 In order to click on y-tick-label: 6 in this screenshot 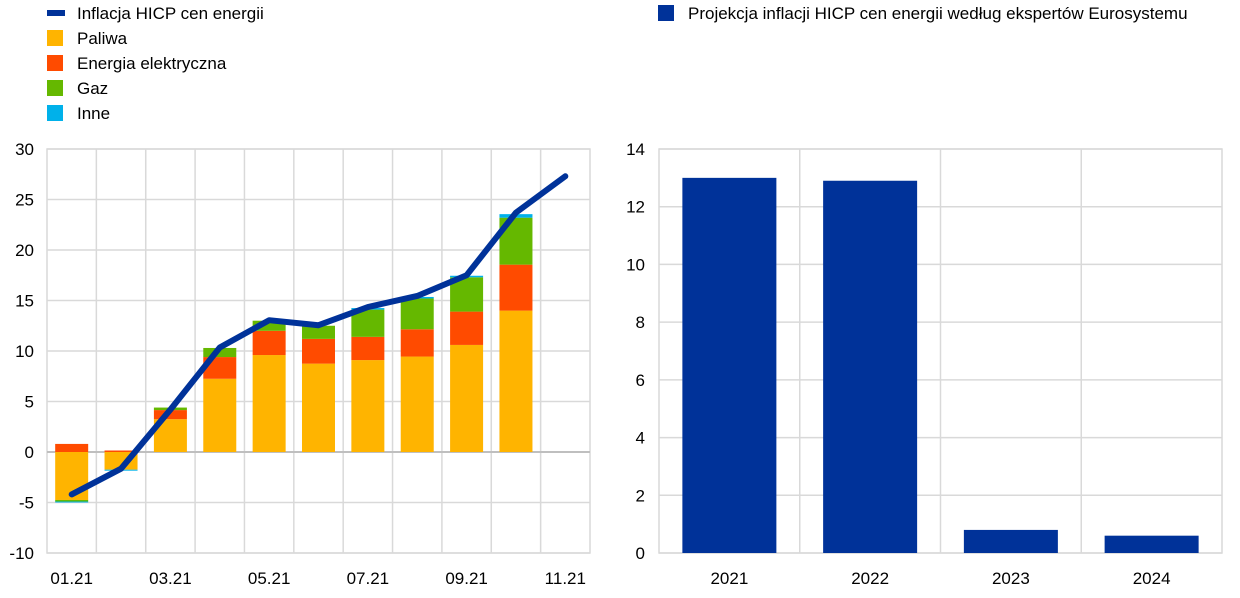, I will do `click(640, 380)`.